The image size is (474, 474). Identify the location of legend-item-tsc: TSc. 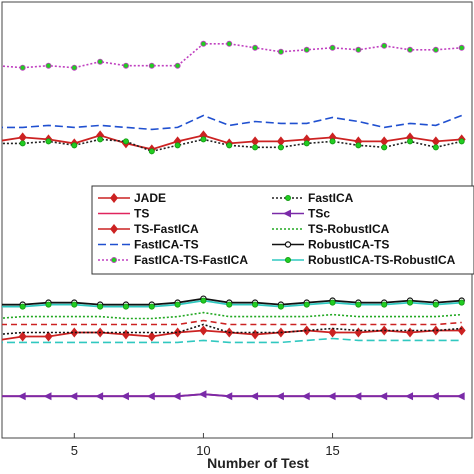
(301, 214).